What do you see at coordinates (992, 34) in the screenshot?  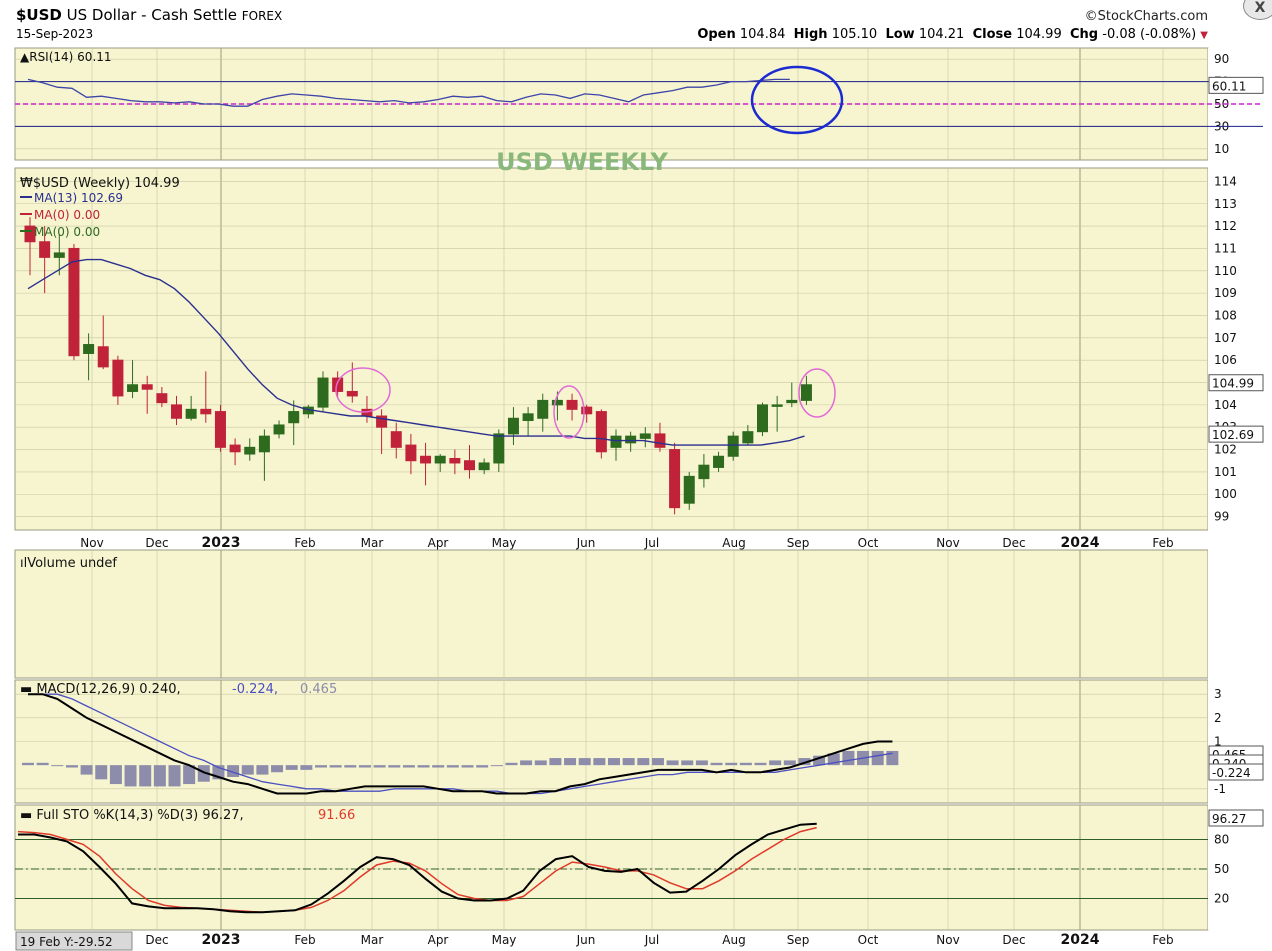 I see `close-label: Close` at bounding box center [992, 34].